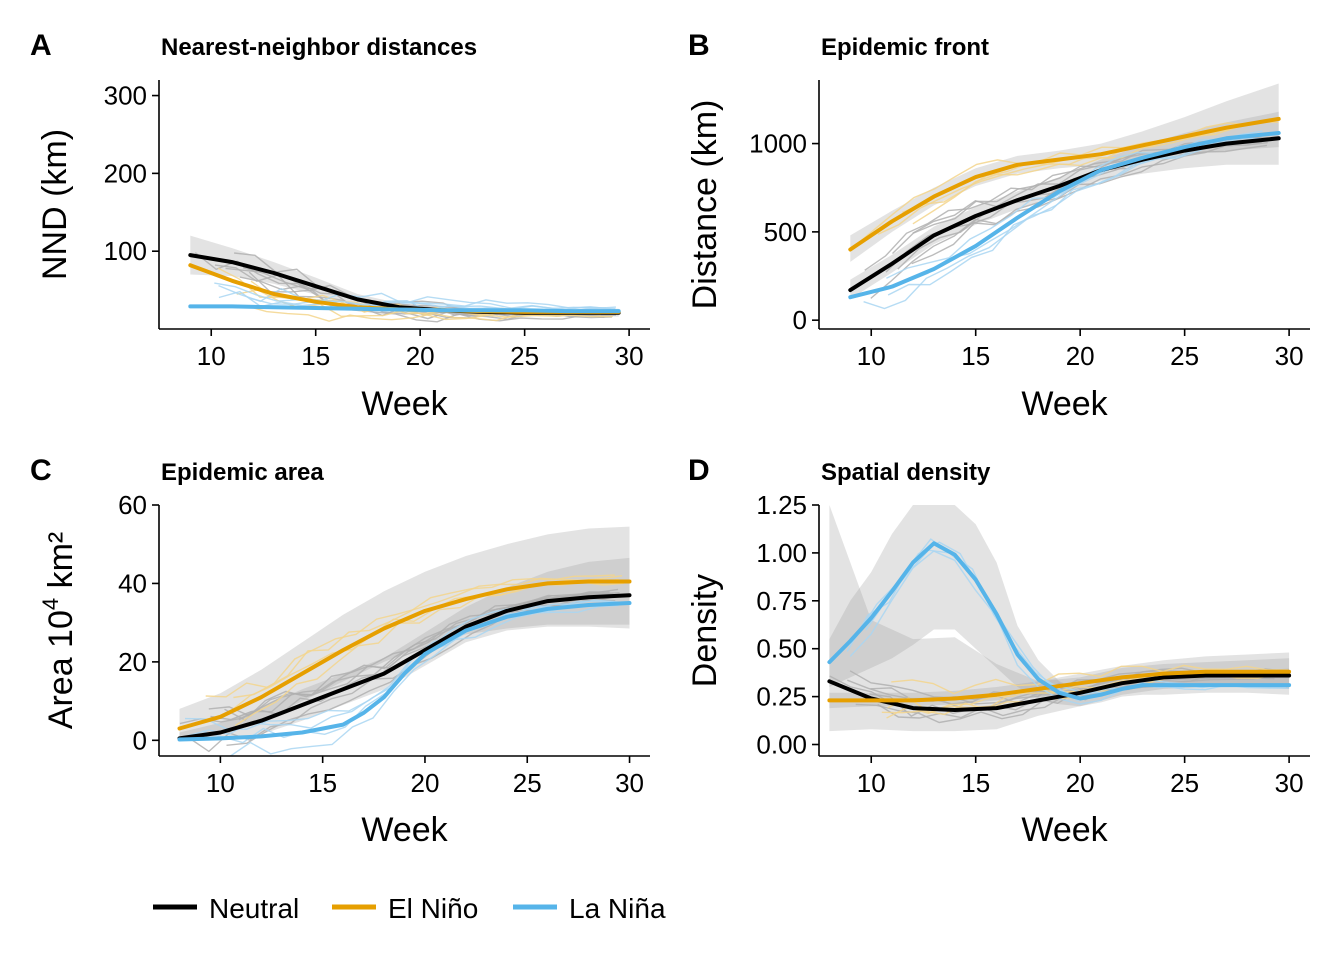 This screenshot has height=960, width=1344. Describe the element at coordinates (781, 601) in the screenshot. I see `y-tick-label: 0.75` at that location.